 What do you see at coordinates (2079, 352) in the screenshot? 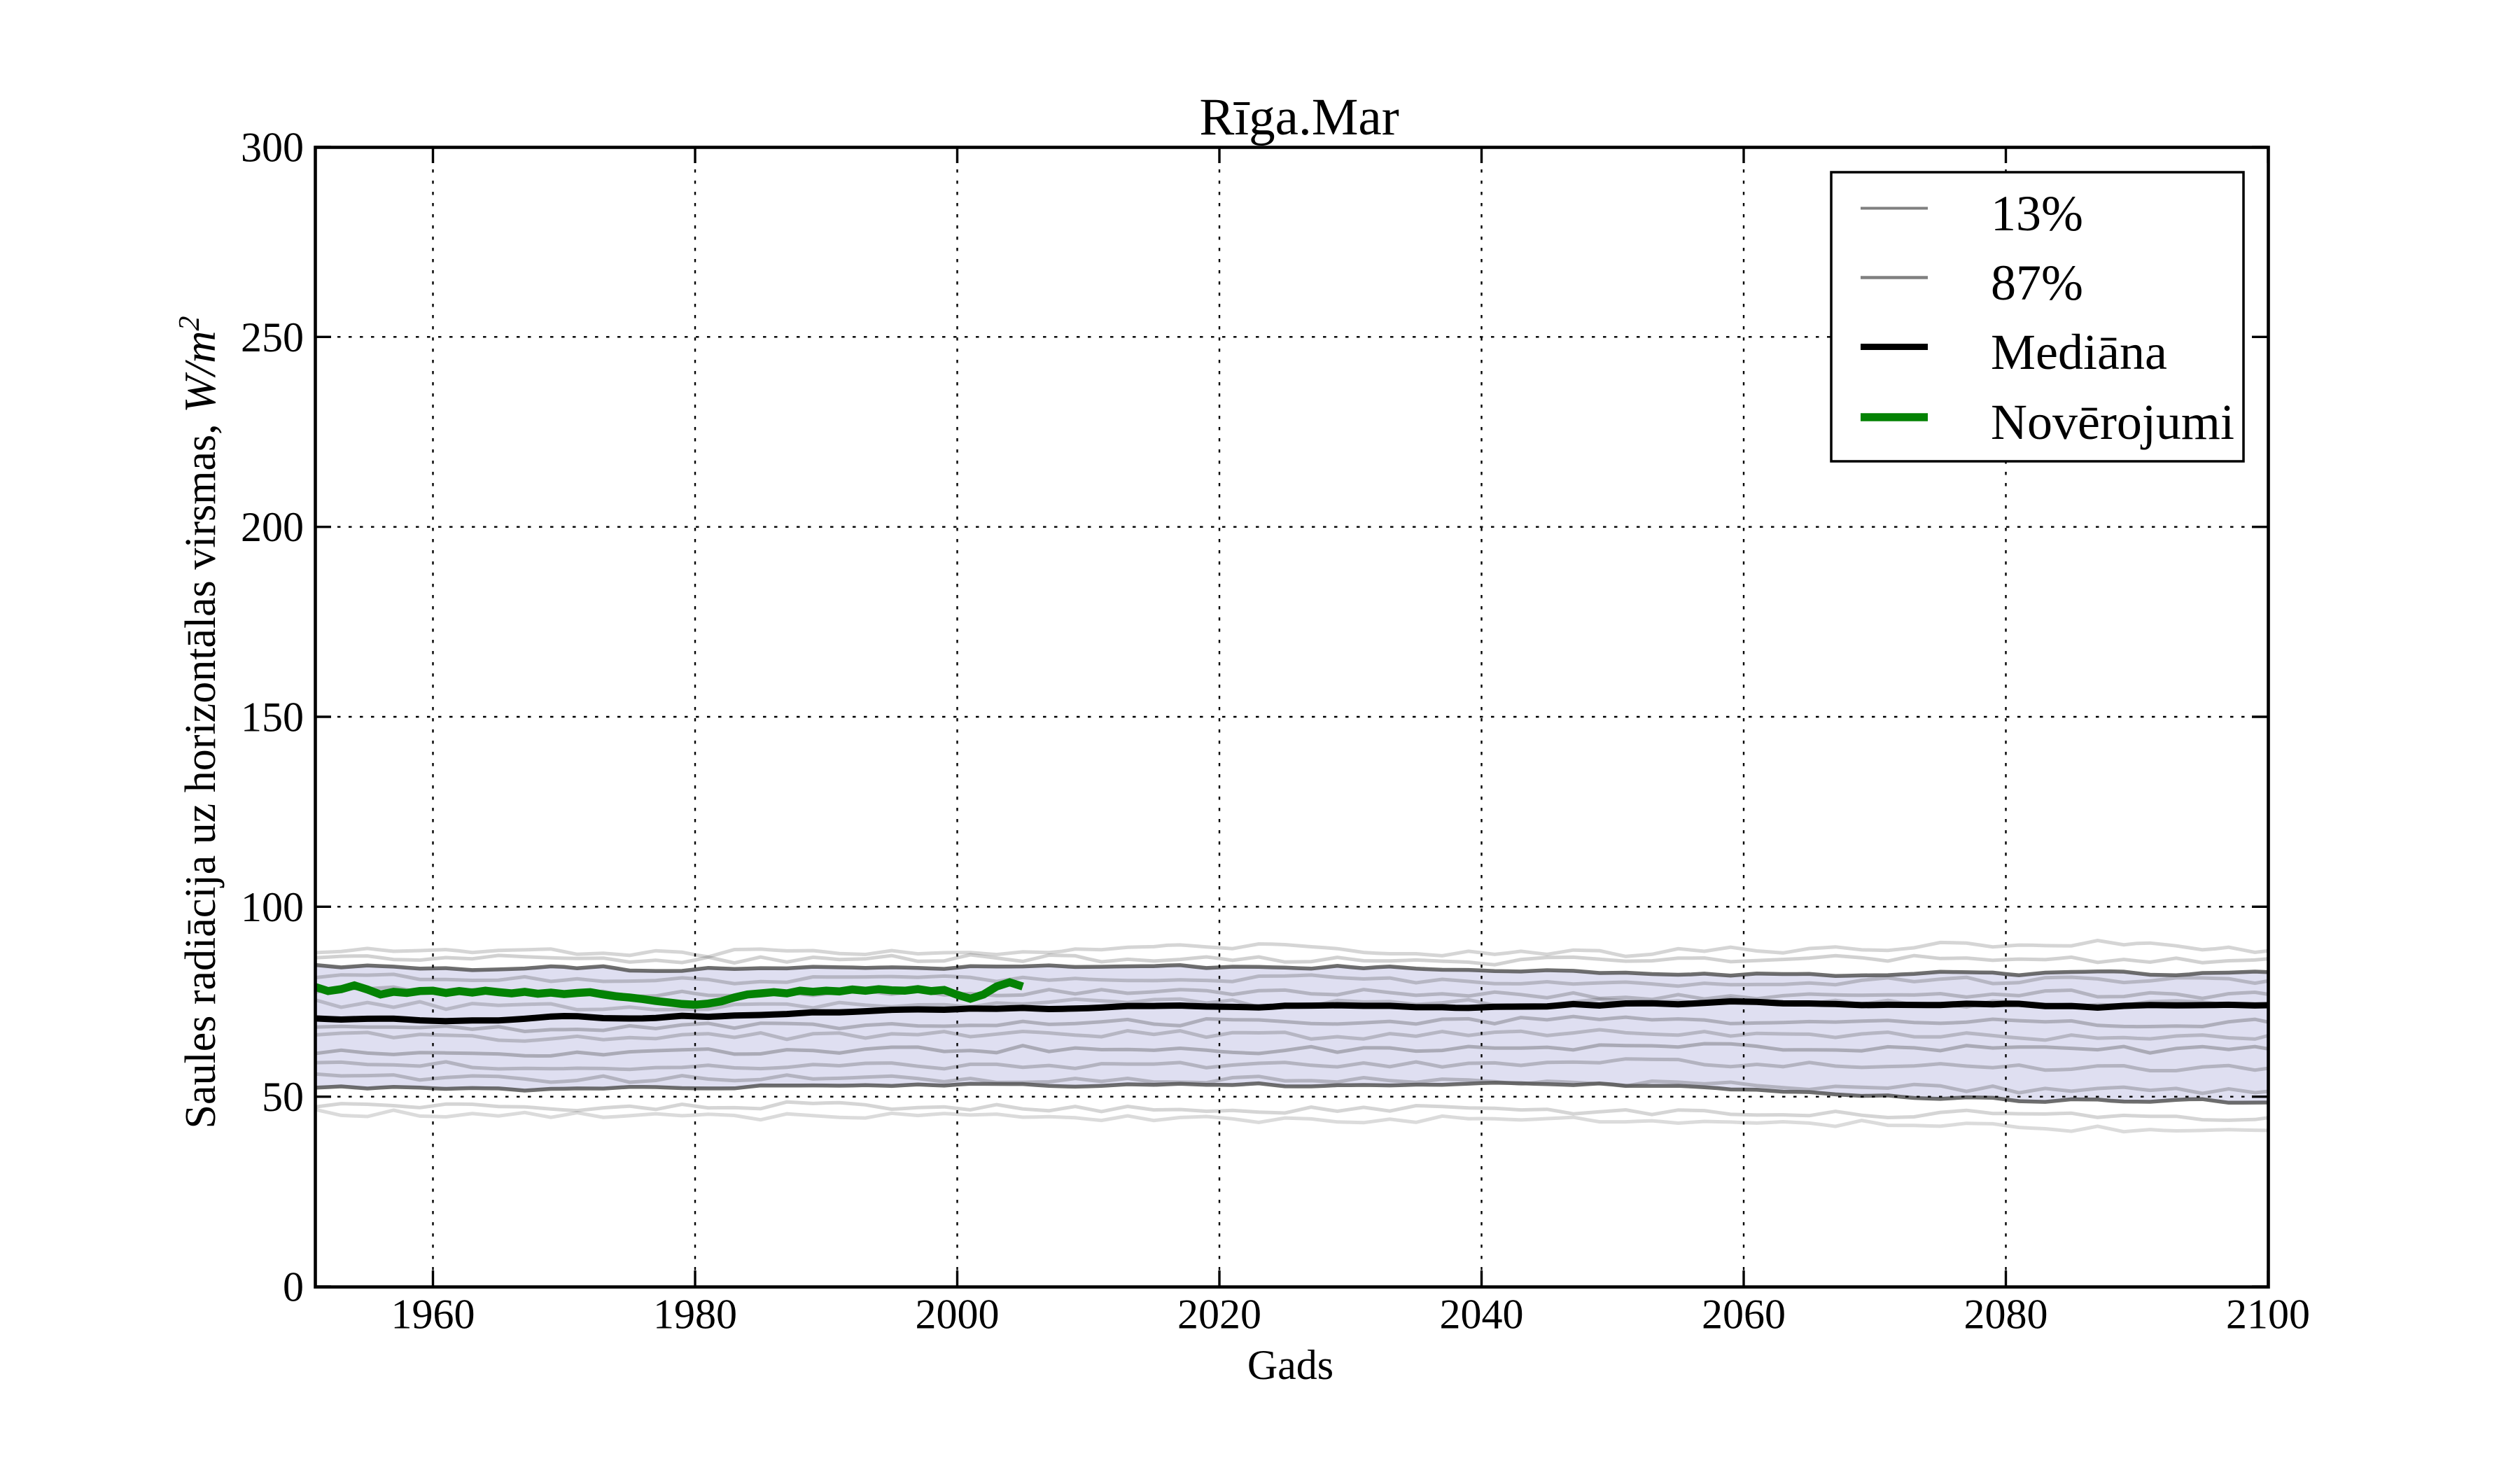
I see `svg-text: Mediāna` at bounding box center [2079, 352].